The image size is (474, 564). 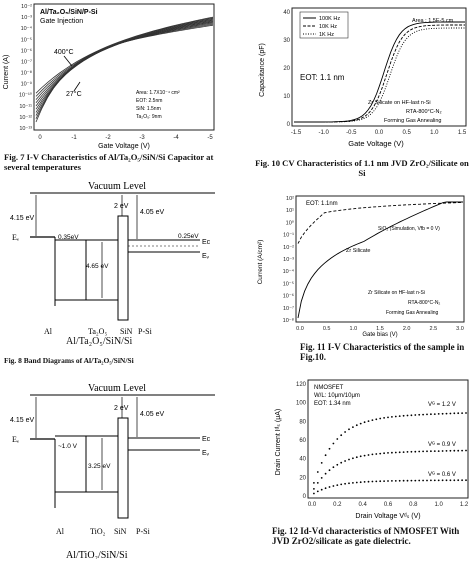 What do you see at coordinates (22, 218) in the screenshot?
I see `fig8-barrier-left: 4.15 eV` at bounding box center [22, 218].